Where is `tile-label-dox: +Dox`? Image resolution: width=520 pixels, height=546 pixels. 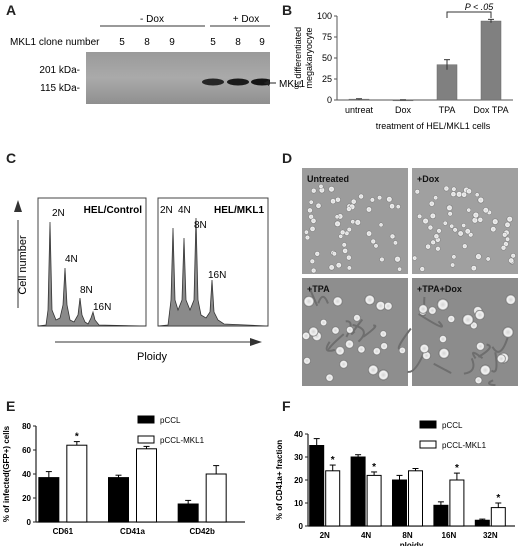
tile-label-dox: +Dox is located at coordinates (428, 179).